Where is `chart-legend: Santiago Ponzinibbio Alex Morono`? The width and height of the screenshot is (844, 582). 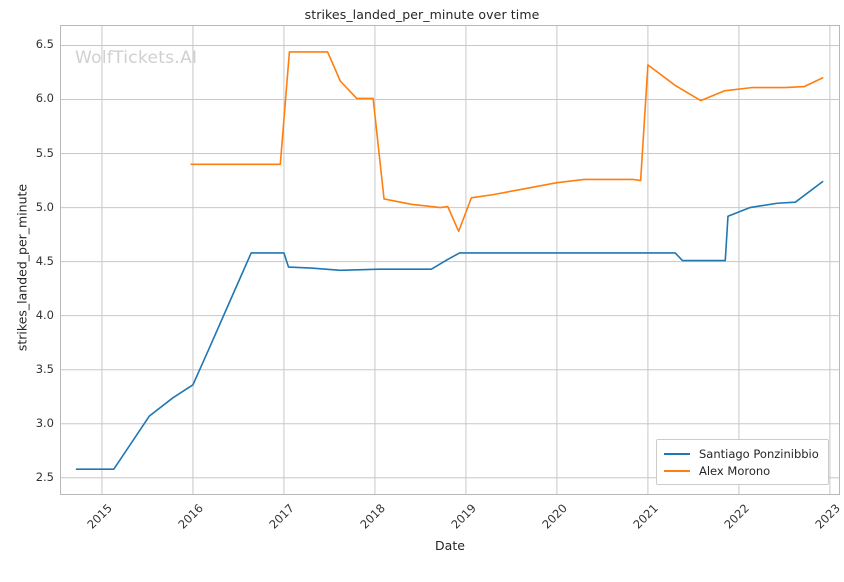
chart-legend: Santiago Ponzinibbio Alex Morono is located at coordinates (742, 462).